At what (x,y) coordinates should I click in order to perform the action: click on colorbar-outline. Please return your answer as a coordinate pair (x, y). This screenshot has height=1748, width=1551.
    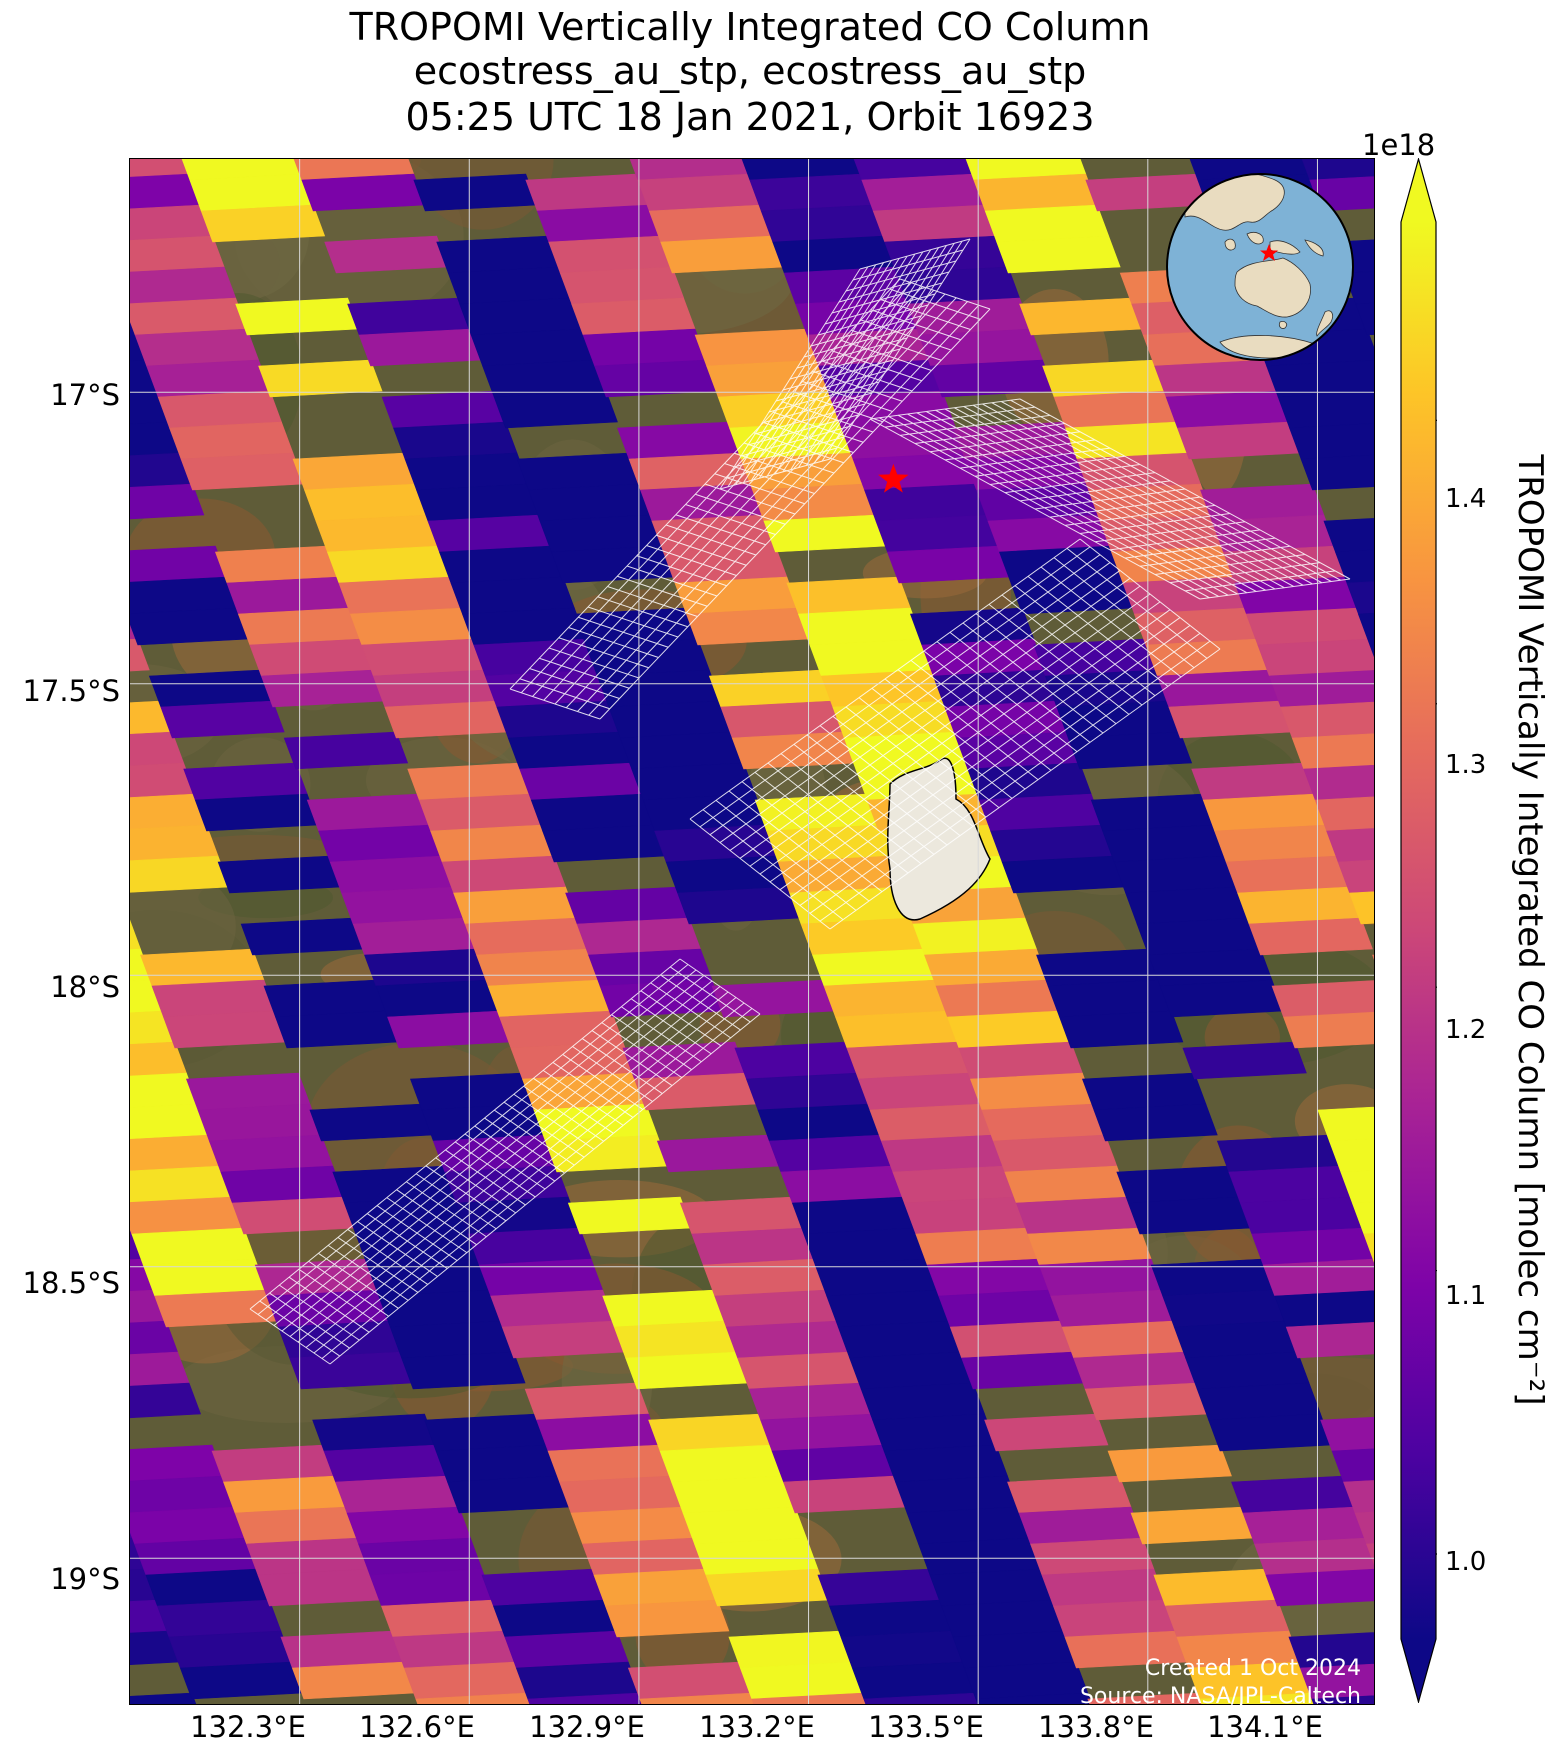
    Looking at the image, I should click on (1418, 930).